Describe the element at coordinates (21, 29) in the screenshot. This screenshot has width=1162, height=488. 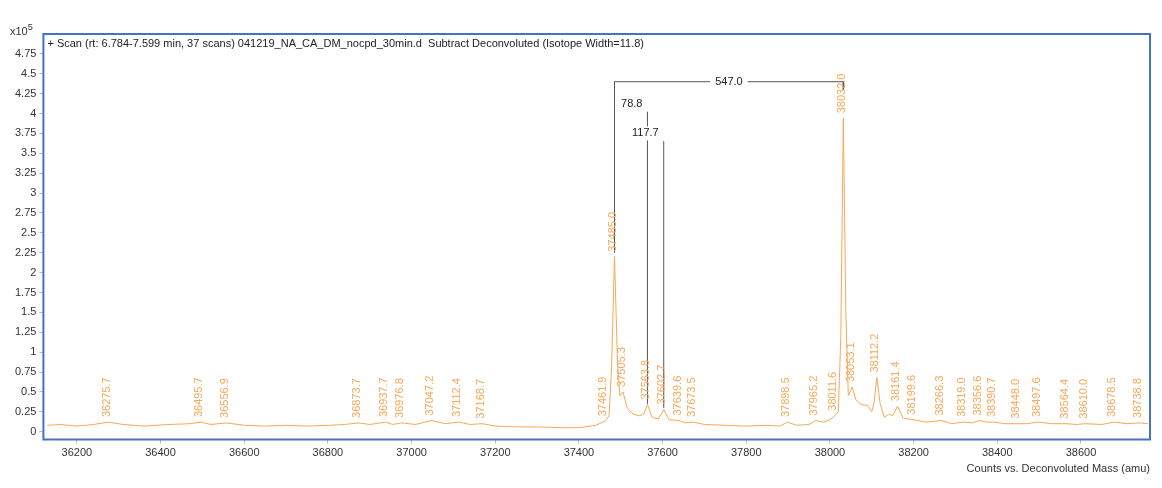
I see `y-axis-title: x10$^{5}$` at that location.